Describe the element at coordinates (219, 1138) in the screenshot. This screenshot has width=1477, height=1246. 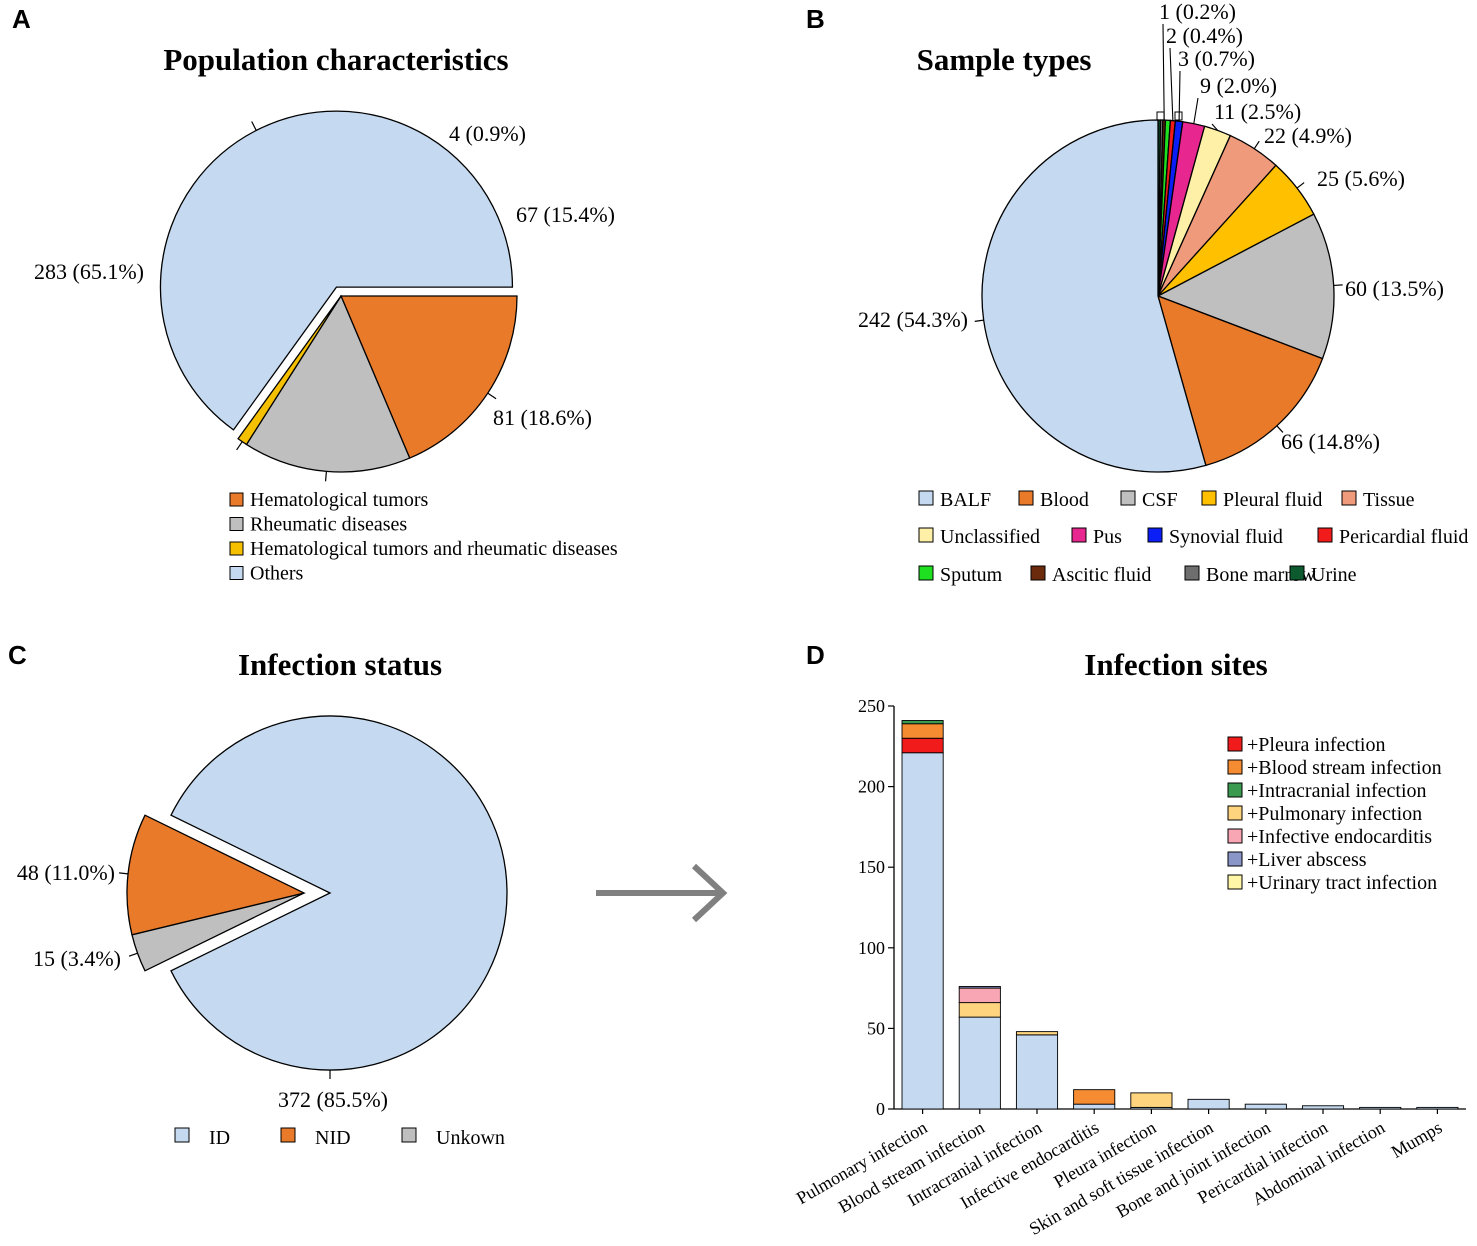
I see `legend-label-id: ID` at that location.